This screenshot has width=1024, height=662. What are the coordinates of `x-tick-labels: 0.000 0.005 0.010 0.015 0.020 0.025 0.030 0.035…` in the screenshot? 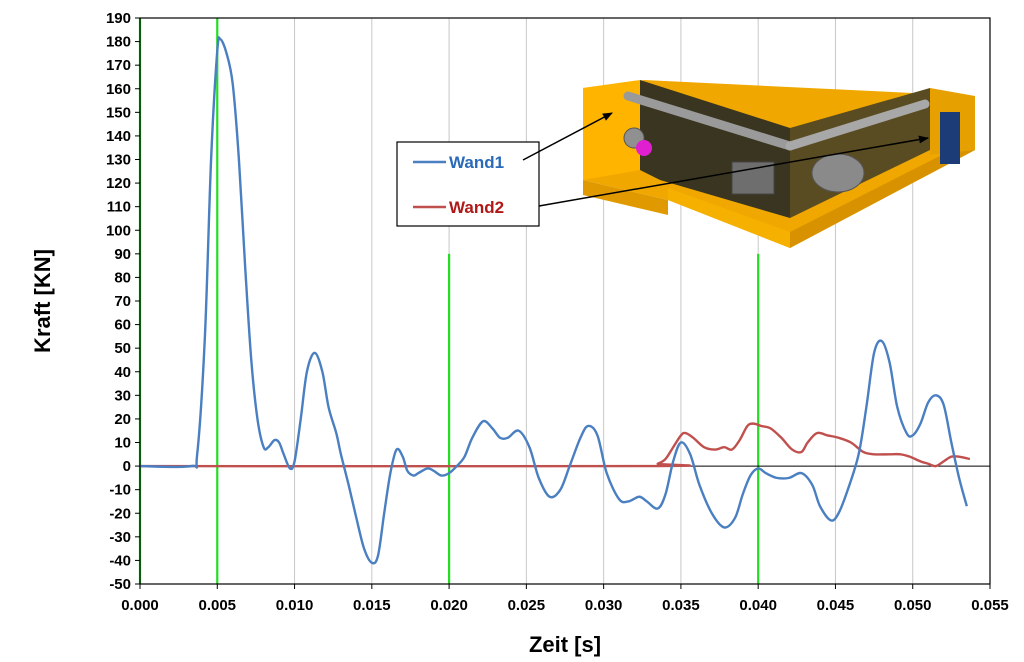 It's located at (565, 599).